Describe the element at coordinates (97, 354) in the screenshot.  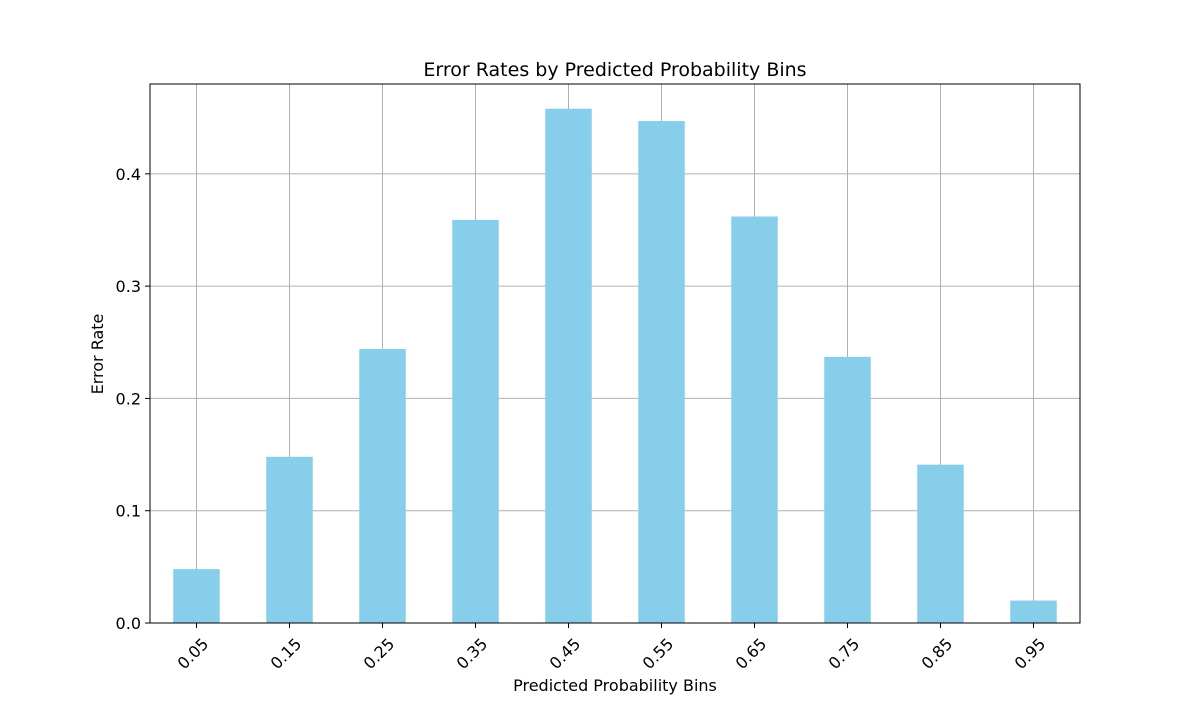
I see `y-axis-label: Error Rate` at that location.